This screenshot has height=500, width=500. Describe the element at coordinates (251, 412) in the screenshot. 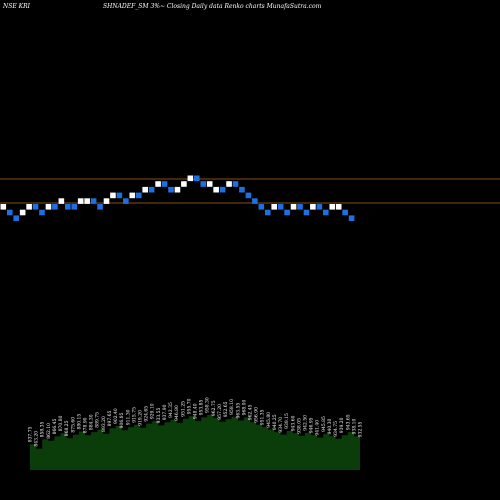

I see `volume-label: 962.45` at that location.